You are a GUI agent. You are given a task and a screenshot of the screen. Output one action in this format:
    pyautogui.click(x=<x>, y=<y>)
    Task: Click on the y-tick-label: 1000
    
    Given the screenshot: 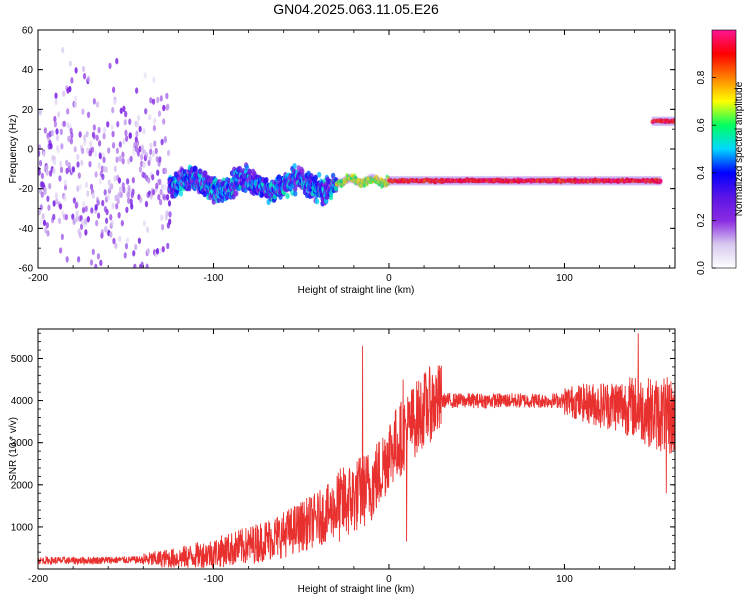 What is the action you would take?
    pyautogui.click(x=22, y=527)
    